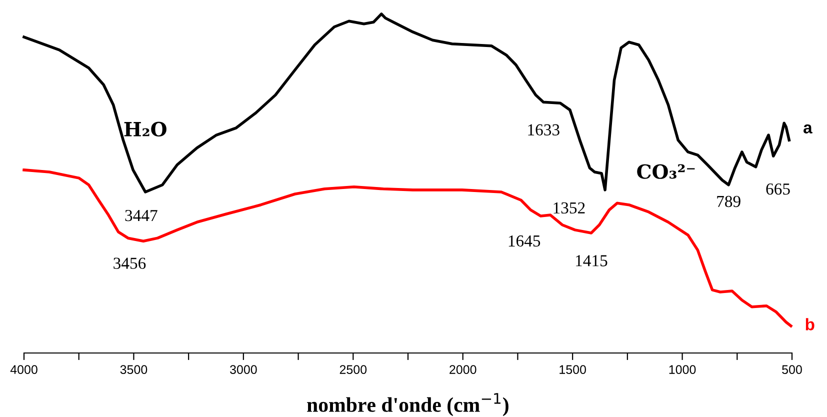 This screenshot has width=827, height=417. I want to click on x-tick-label: 2500, so click(353, 369).